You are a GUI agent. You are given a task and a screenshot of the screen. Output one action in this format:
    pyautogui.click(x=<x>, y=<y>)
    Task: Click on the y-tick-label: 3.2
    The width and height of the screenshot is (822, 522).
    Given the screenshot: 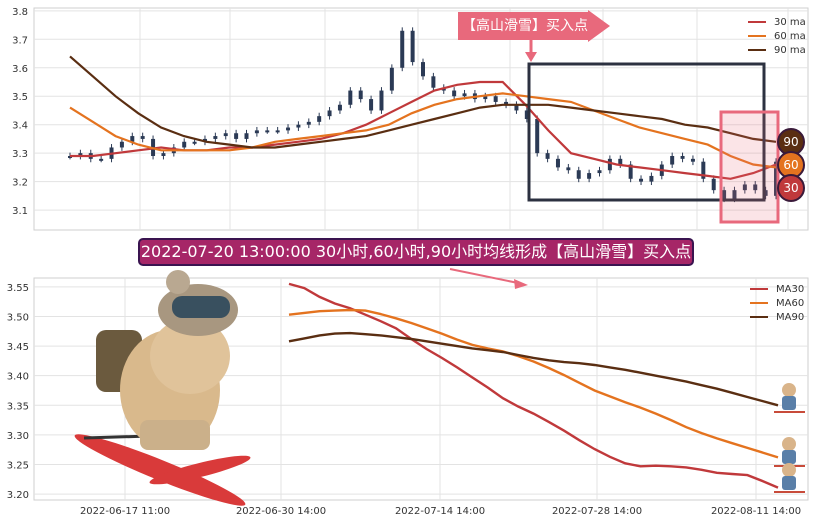 What is the action you would take?
    pyautogui.click(x=20, y=183)
    